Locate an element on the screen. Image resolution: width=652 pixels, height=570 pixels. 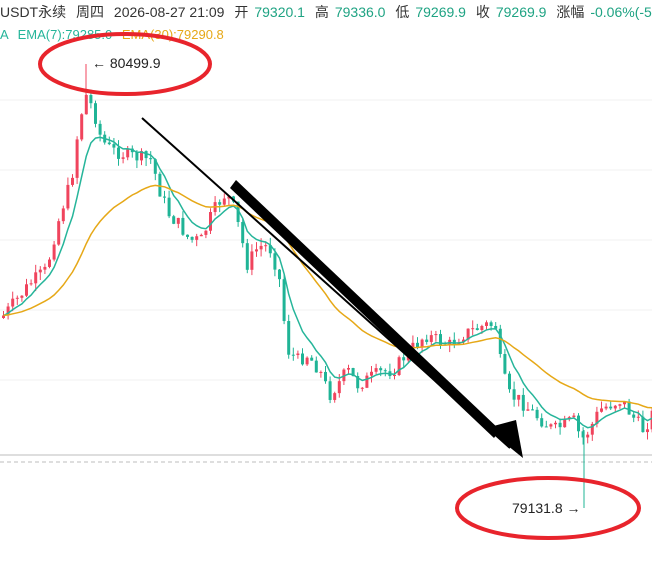
high-annotation-circle is located at coordinates (125, 64).